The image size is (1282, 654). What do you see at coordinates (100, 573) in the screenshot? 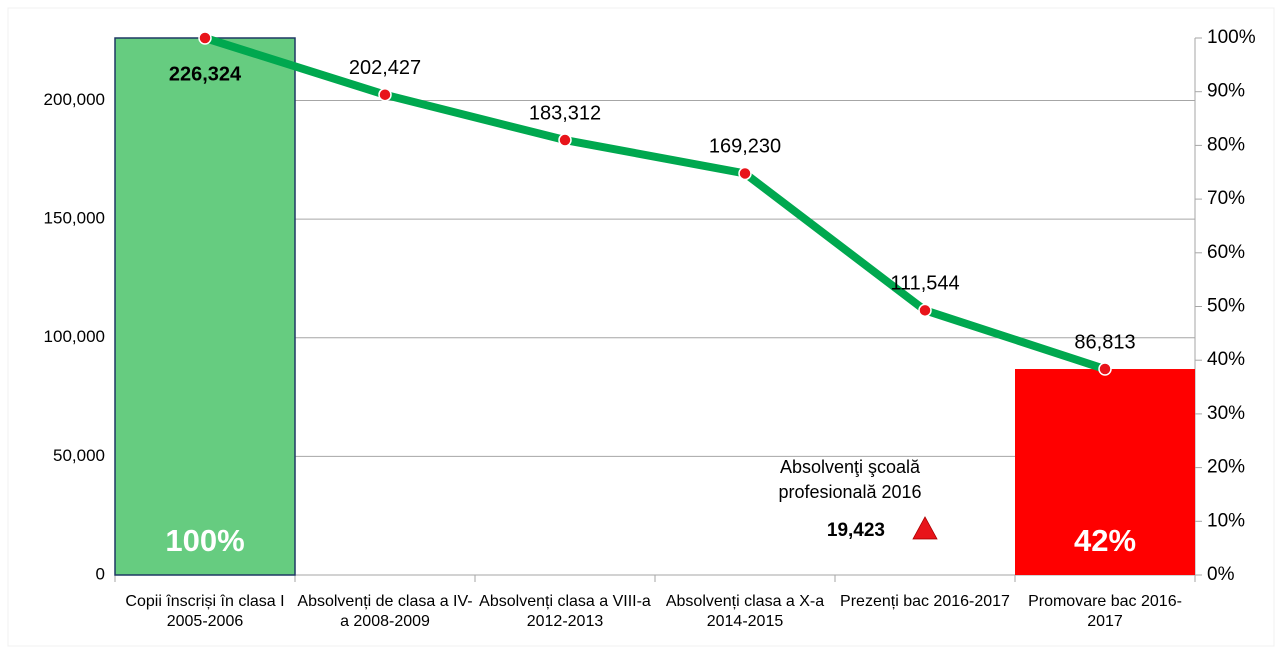
I see `y-tick-label: 0` at bounding box center [100, 573].